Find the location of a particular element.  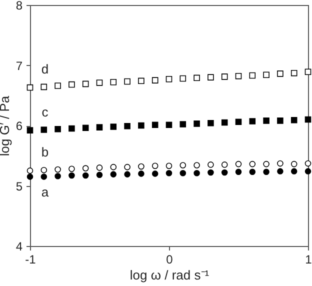

x-tick-label: -1 is located at coordinates (30, 259).